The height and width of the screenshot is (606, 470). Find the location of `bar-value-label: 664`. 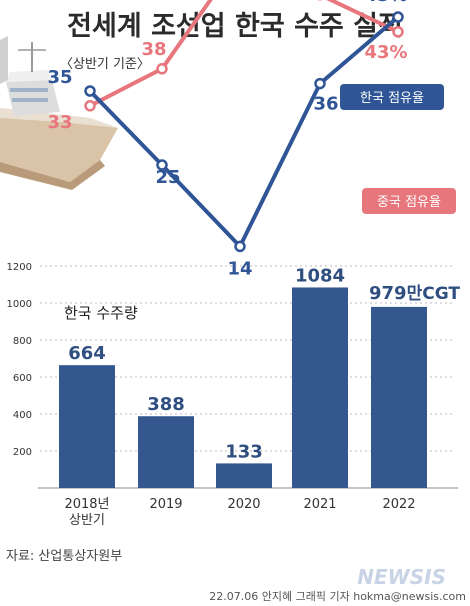

bar-value-label: 664 is located at coordinates (87, 353).